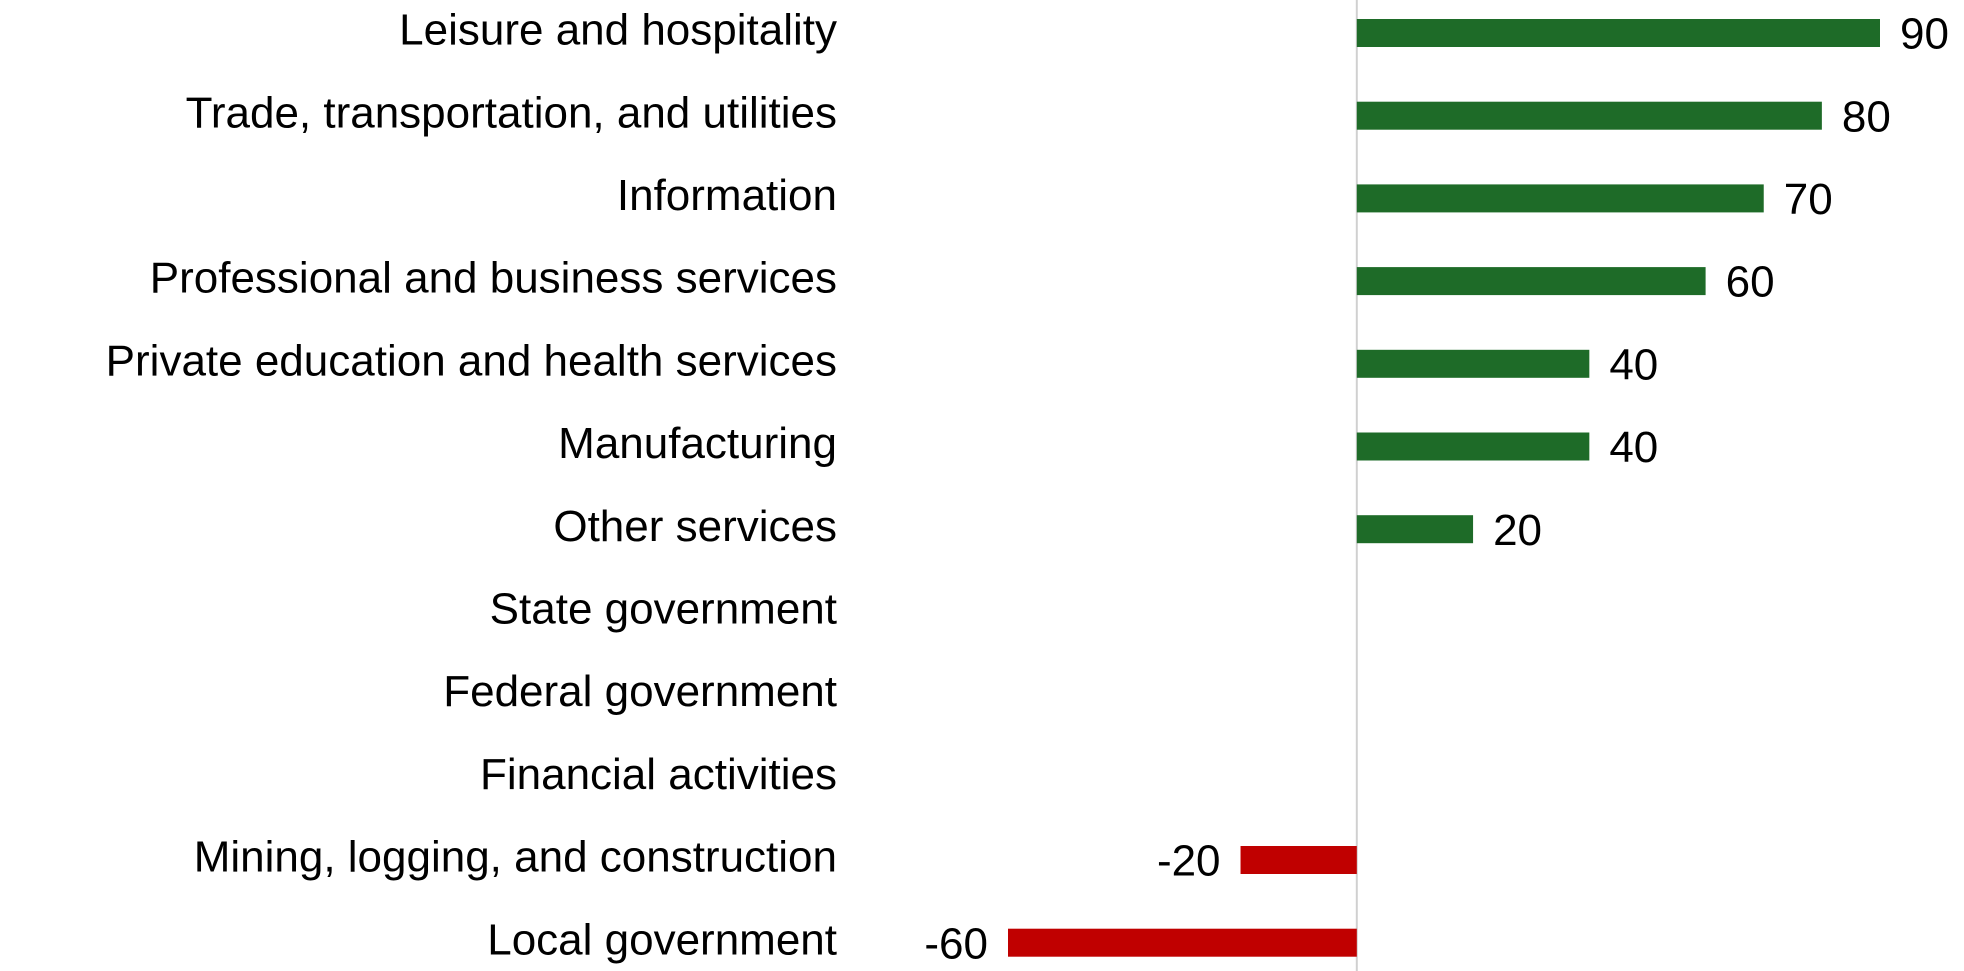 This screenshot has width=1964, height=971. What do you see at coordinates (662, 939) in the screenshot?
I see `y-tick-label: Local government` at bounding box center [662, 939].